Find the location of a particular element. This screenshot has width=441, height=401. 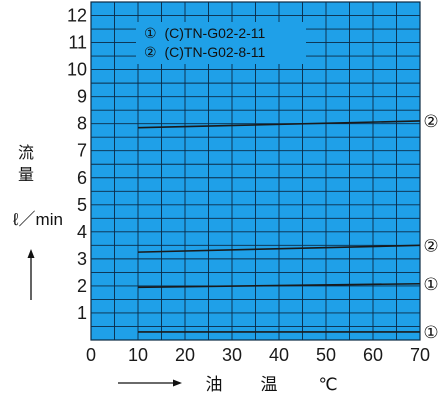

x-tick-labels: 0 10 20 30 40 50 60 70 is located at coordinates (258, 355).